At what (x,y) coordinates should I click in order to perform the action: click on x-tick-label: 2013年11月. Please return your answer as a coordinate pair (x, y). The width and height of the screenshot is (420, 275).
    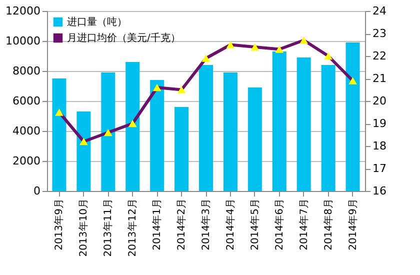
    Looking at the image, I should click on (108, 227).